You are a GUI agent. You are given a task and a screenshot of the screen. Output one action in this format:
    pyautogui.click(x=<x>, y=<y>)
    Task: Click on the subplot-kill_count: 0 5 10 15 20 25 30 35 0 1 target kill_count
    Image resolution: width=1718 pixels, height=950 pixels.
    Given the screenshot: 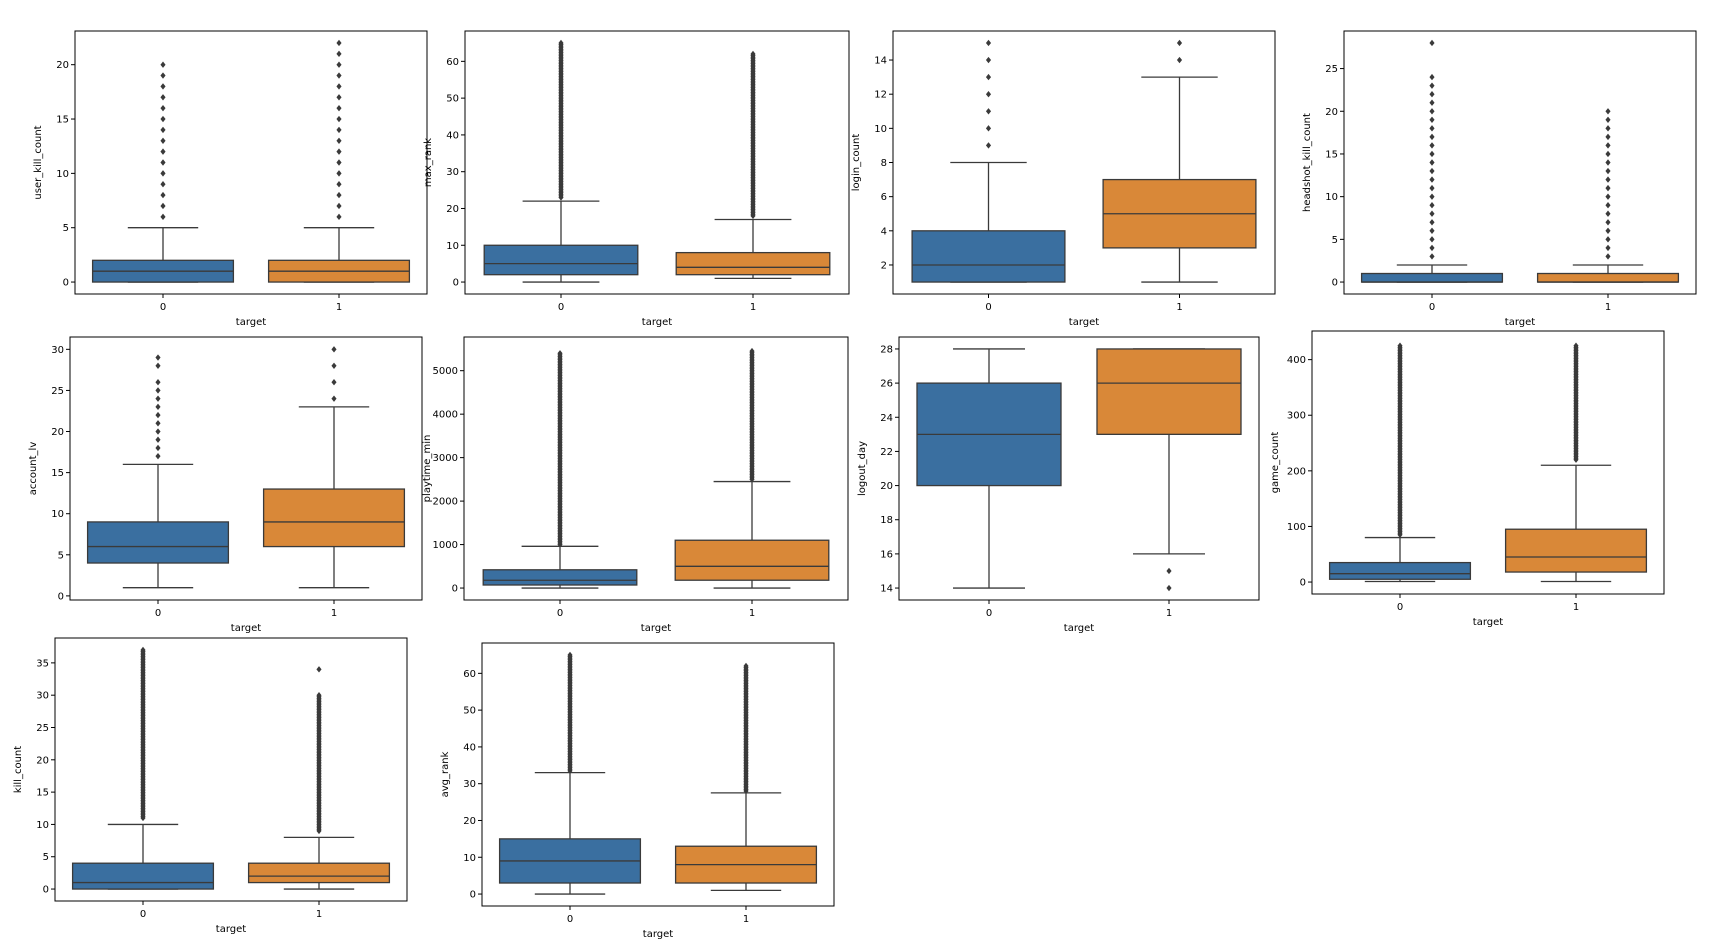 What is the action you would take?
    pyautogui.click(x=210, y=786)
    